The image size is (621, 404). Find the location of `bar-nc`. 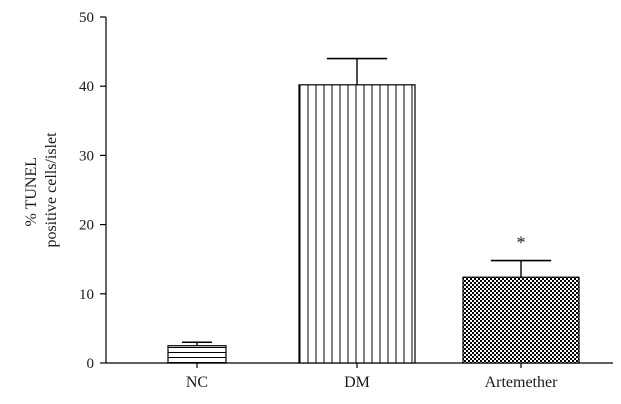

bar-nc is located at coordinates (197, 354).